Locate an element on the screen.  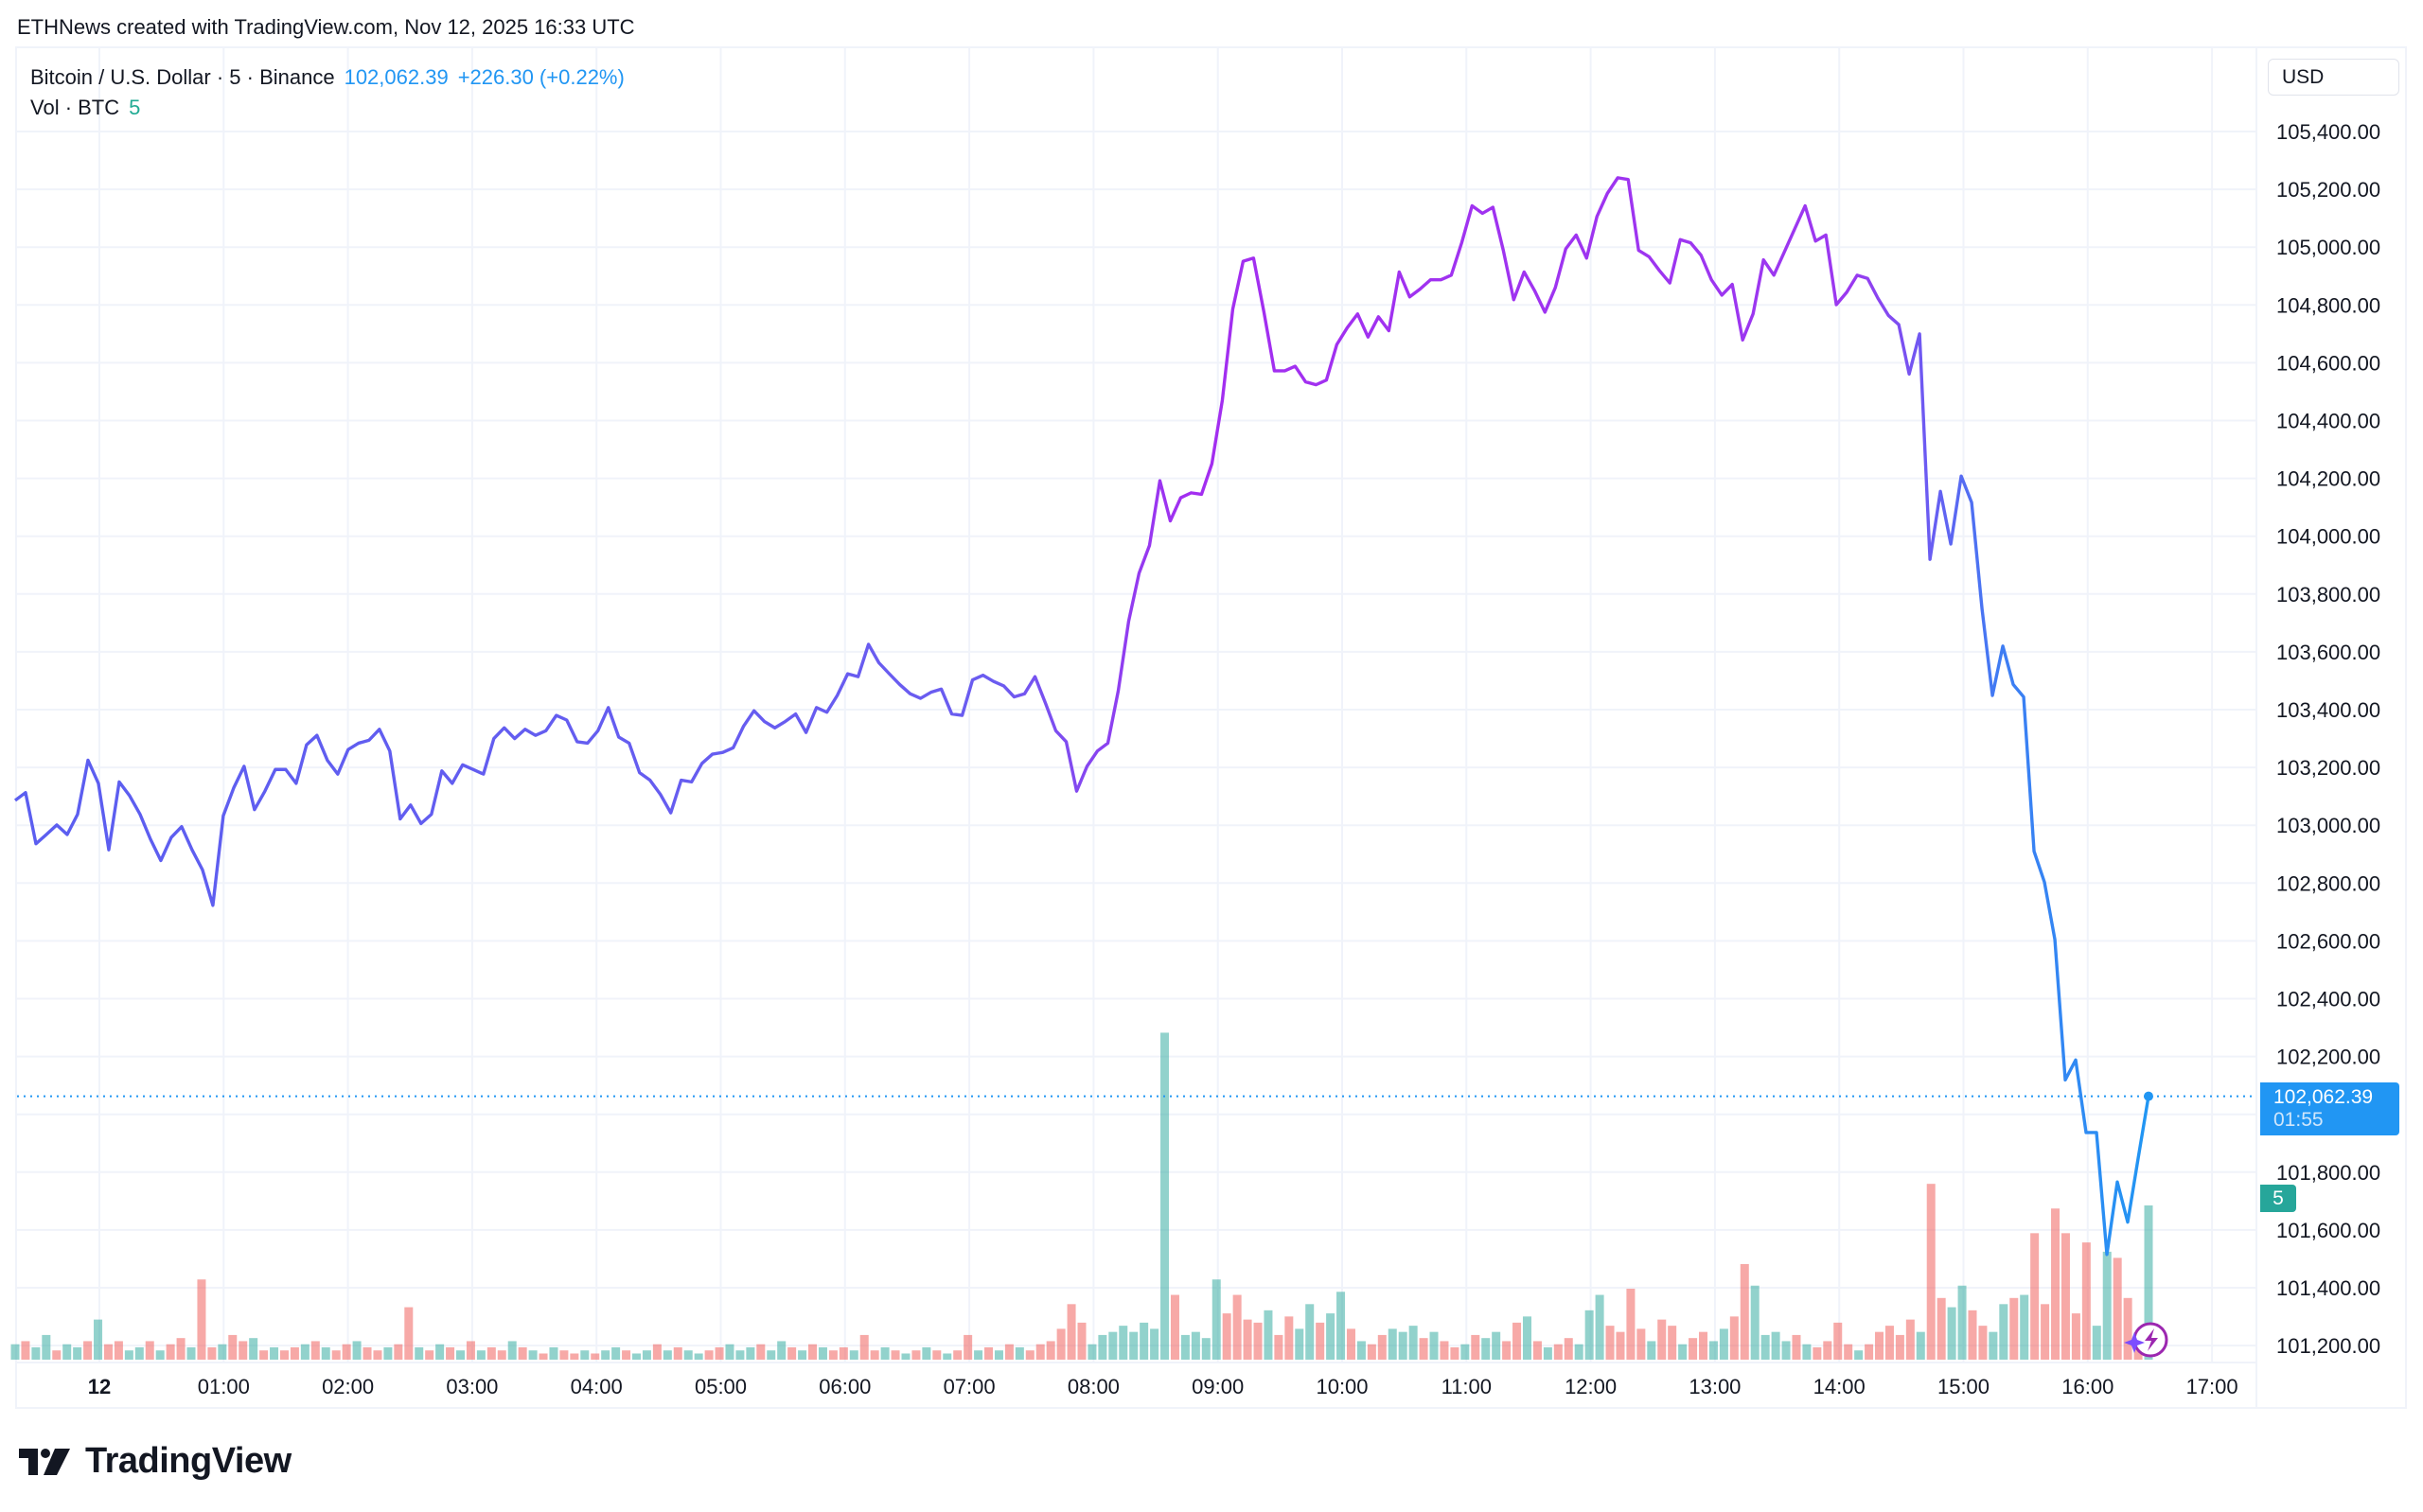
currency-button: USD is located at coordinates (2333, 77).